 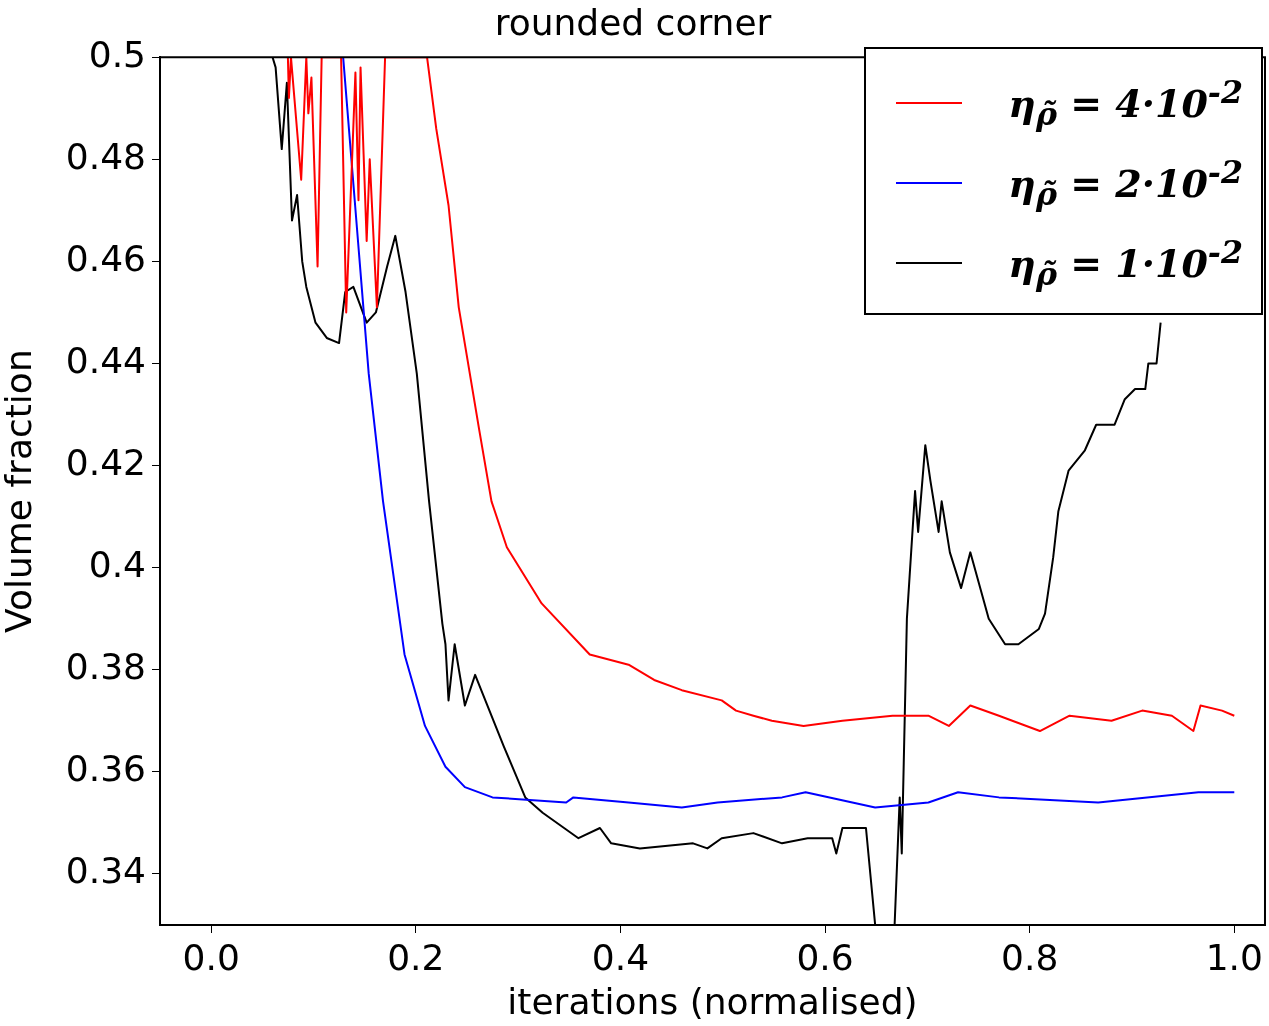 What do you see at coordinates (620, 957) in the screenshot?
I see `x-tick-label: 0.4` at bounding box center [620, 957].